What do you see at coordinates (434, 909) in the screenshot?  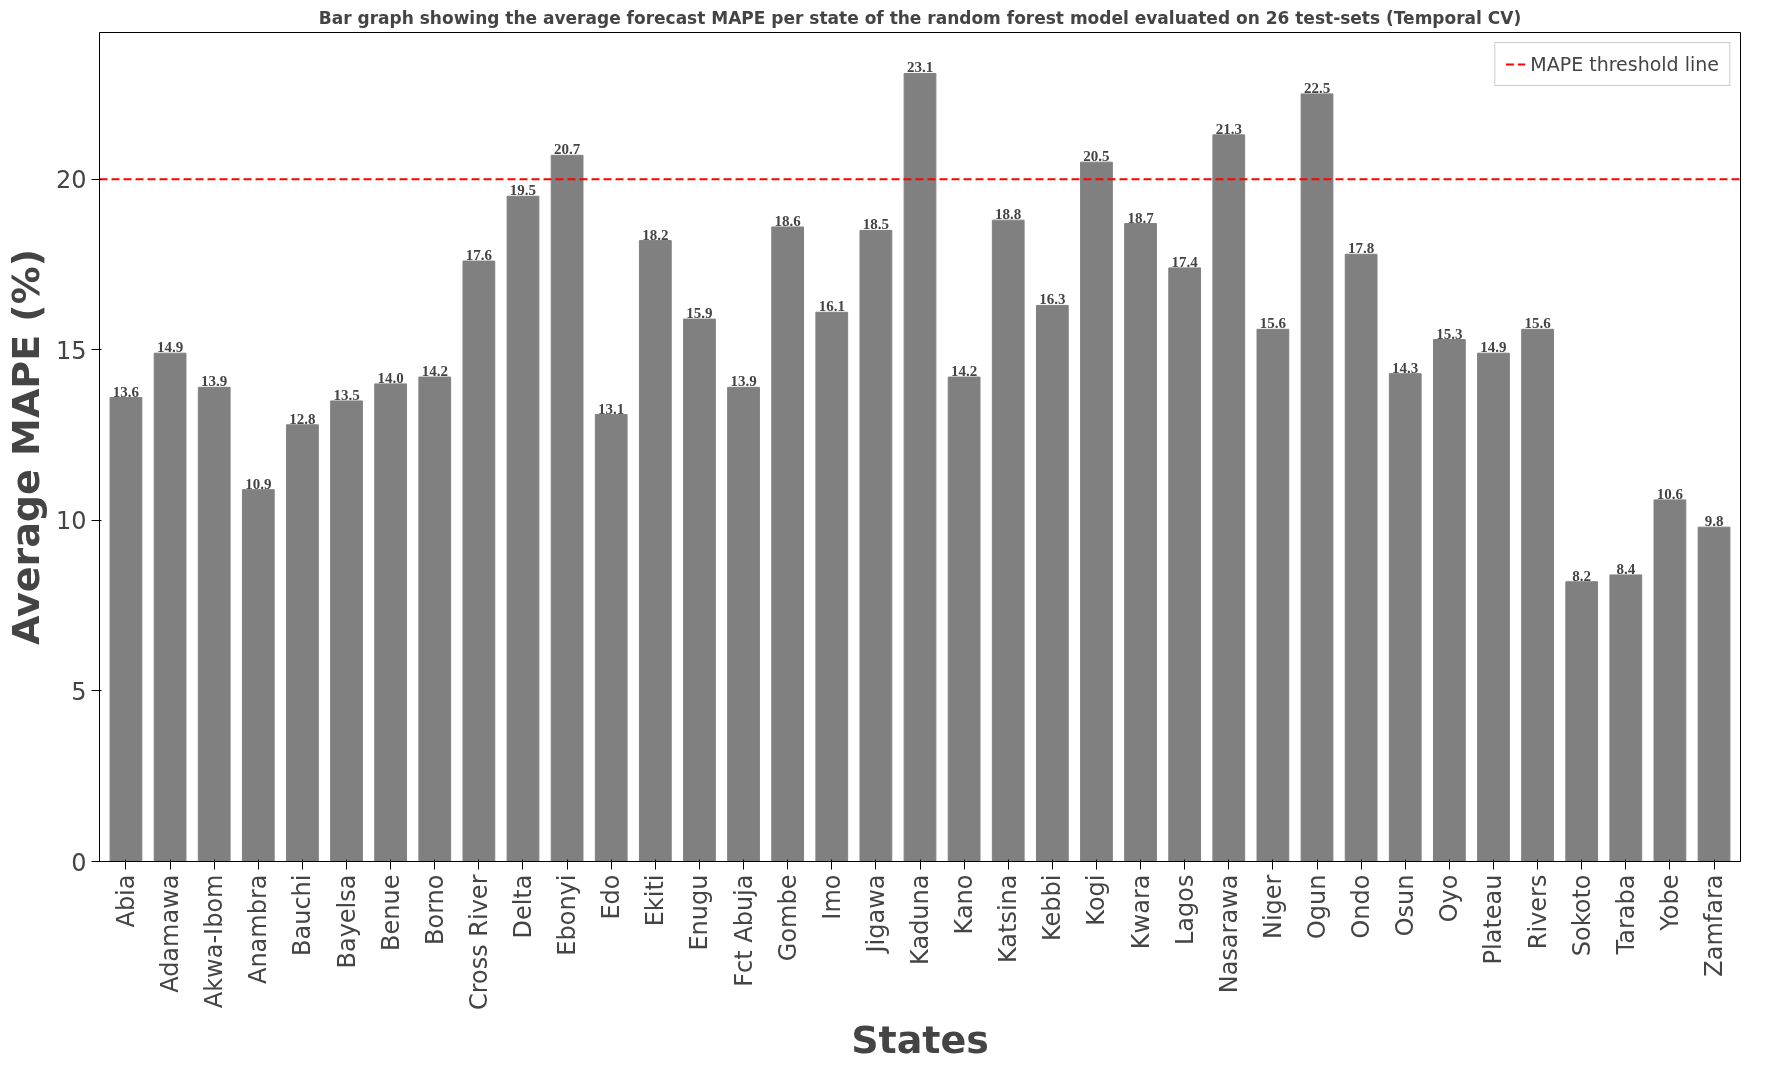 I see `x-tick-label: Borno` at bounding box center [434, 909].